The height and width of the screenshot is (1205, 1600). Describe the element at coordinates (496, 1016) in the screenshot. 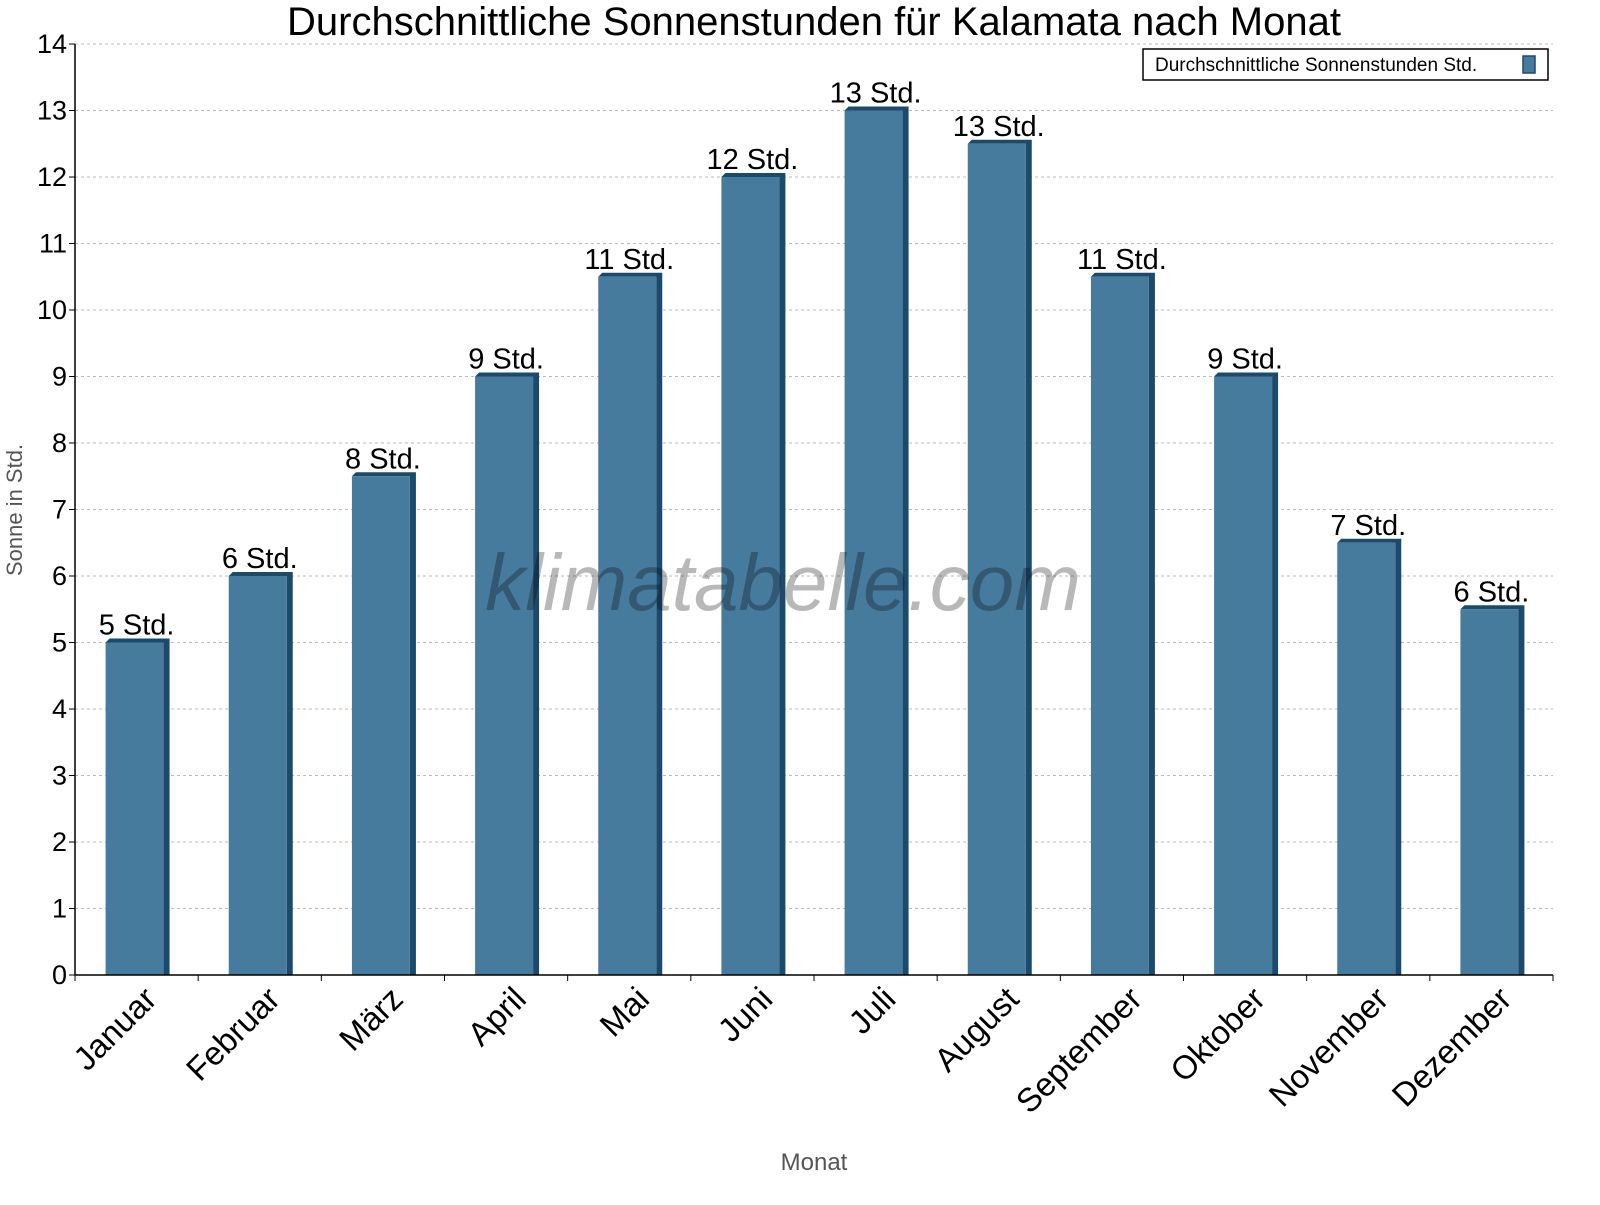

I see `x-tick-label: April` at that location.